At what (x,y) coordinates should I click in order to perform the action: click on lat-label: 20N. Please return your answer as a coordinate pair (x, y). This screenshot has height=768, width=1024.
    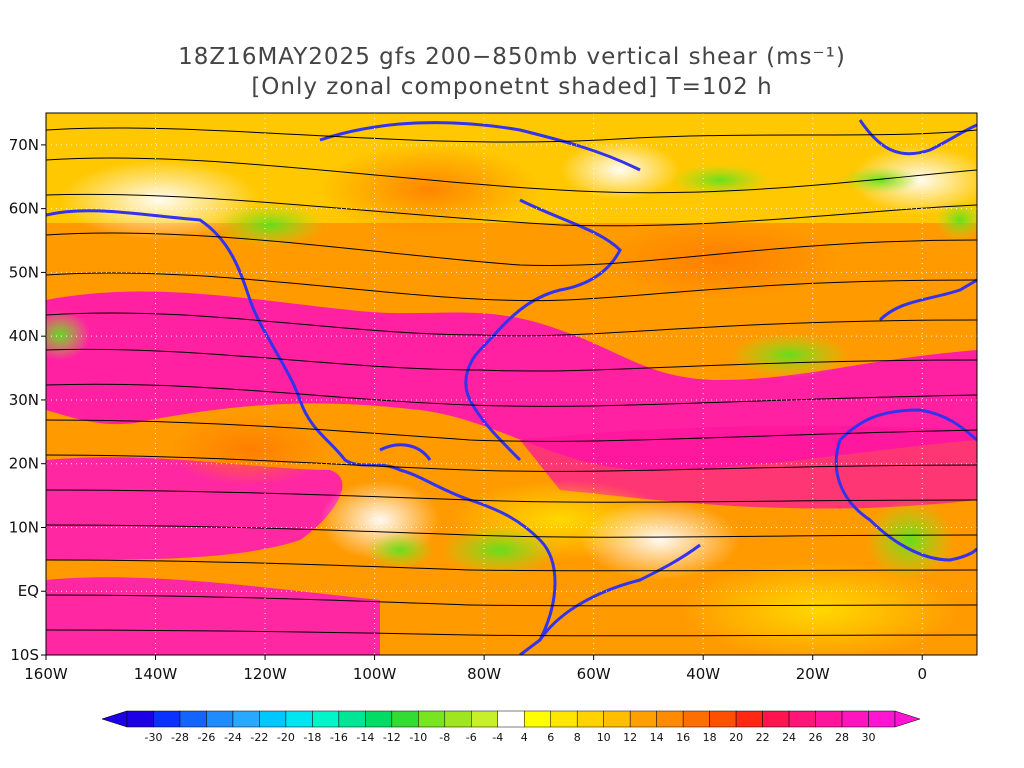
    Looking at the image, I should click on (24, 464).